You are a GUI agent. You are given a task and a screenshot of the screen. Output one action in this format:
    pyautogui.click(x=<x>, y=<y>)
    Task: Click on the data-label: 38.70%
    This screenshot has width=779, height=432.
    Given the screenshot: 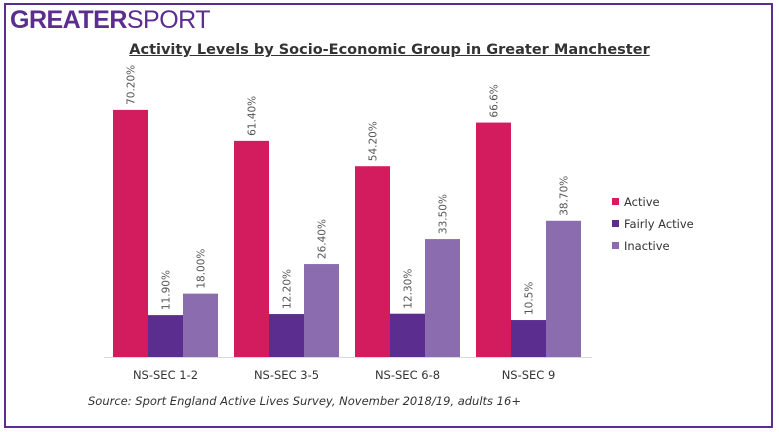 What is the action you would take?
    pyautogui.click(x=565, y=196)
    